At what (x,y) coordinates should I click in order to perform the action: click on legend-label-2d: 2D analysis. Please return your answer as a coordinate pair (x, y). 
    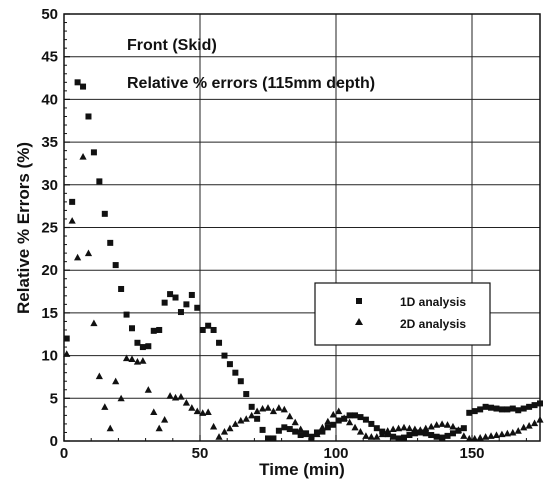
    Looking at the image, I should click on (433, 324).